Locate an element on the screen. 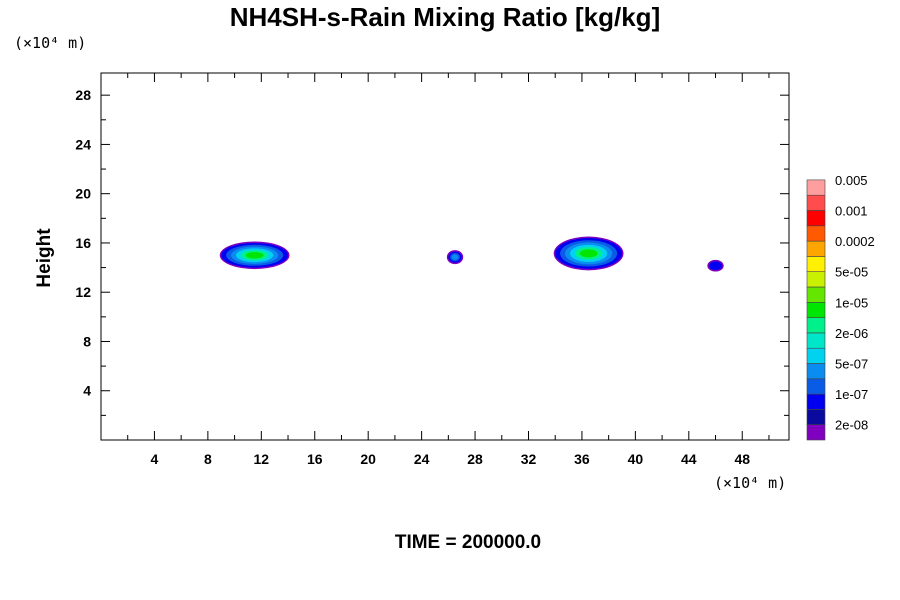 Image resolution: width=900 pixels, height=600 pixels. y-tick-label: 28 is located at coordinates (83, 95).